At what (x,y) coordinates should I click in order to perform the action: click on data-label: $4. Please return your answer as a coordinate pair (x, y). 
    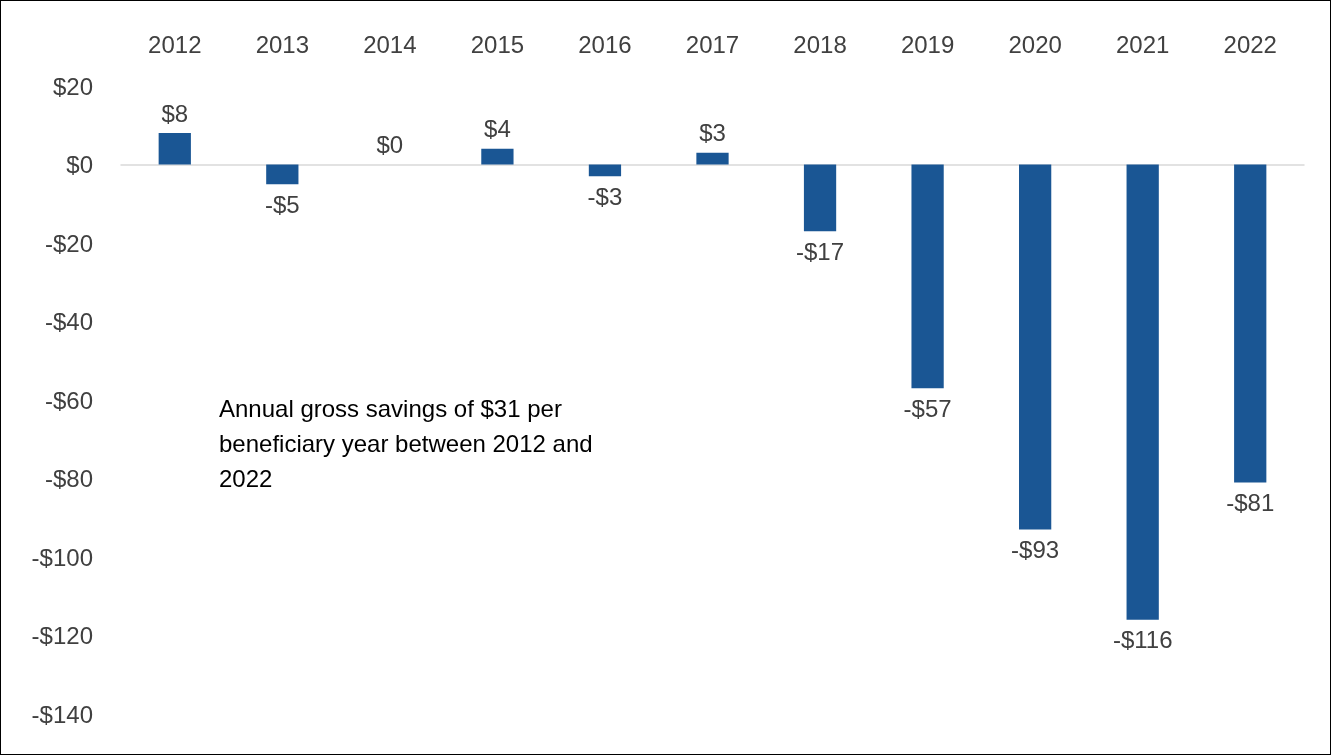
    Looking at the image, I should click on (497, 129).